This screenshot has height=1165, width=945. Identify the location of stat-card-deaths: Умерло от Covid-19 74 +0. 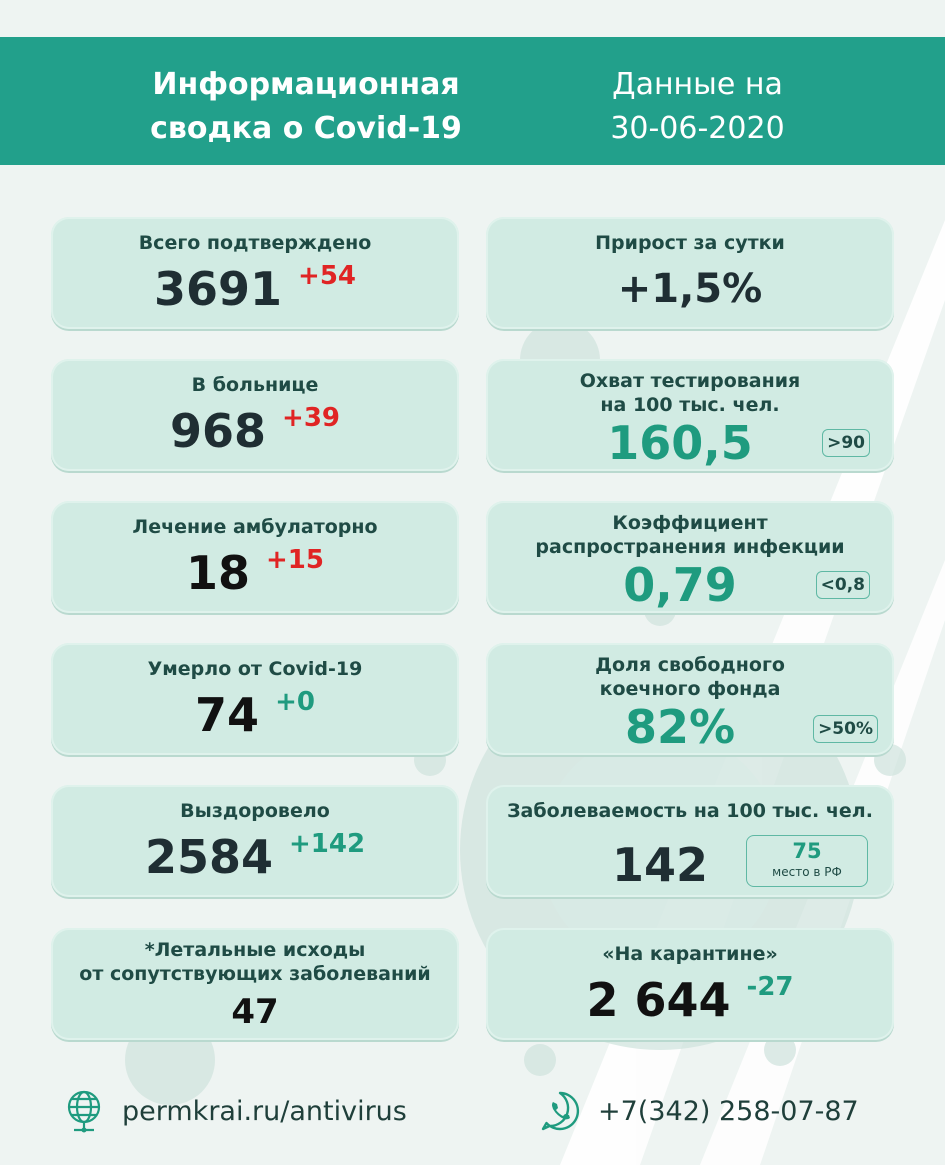
(255, 699).